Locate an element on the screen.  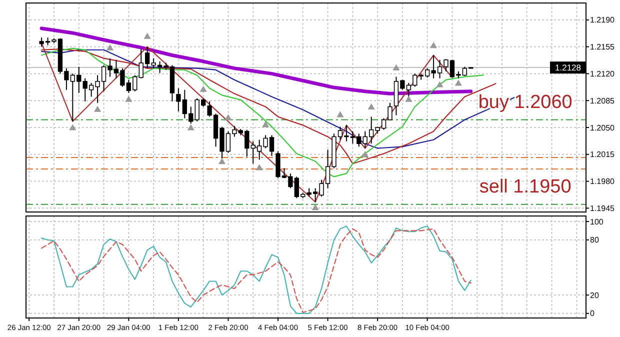
y-tick-label: 1.2015 is located at coordinates (603, 155).